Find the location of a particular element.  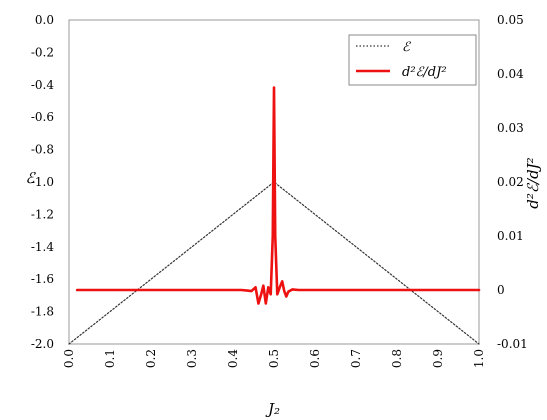

legend-label-second-derivative: d²ℰ/dJ² is located at coordinates (424, 72).